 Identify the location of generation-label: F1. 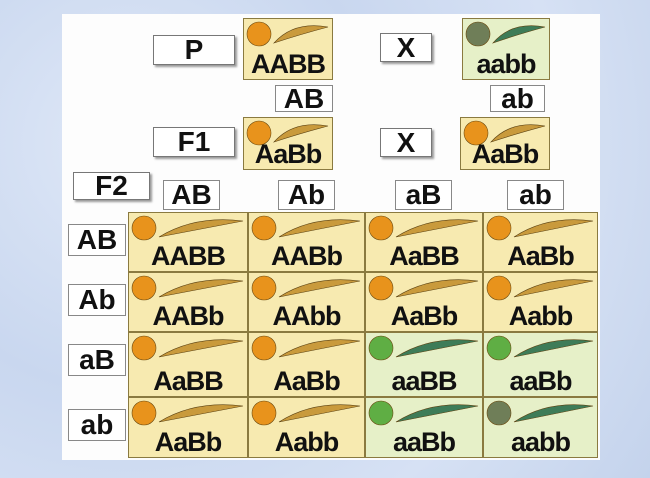
(194, 141).